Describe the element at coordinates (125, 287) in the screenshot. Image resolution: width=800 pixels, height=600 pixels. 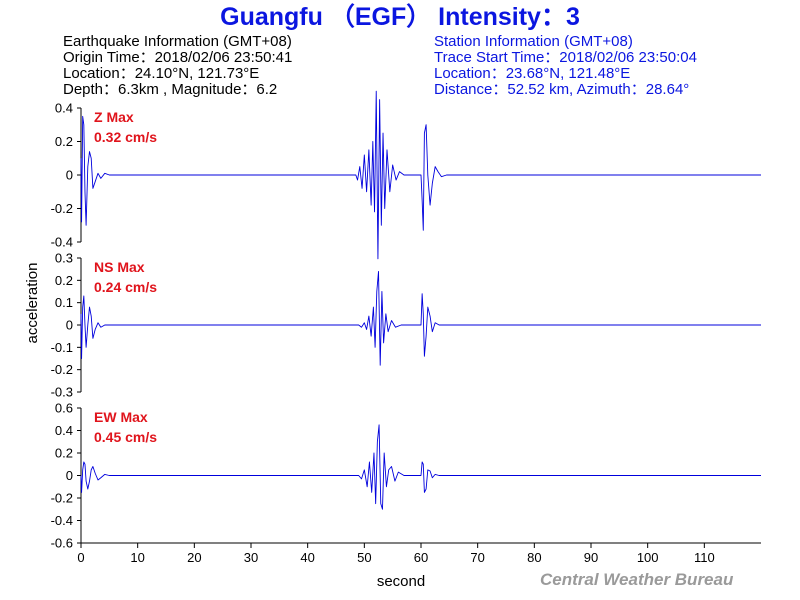
I see `panel-ns-max-value: 0.24 cm/s` at that location.